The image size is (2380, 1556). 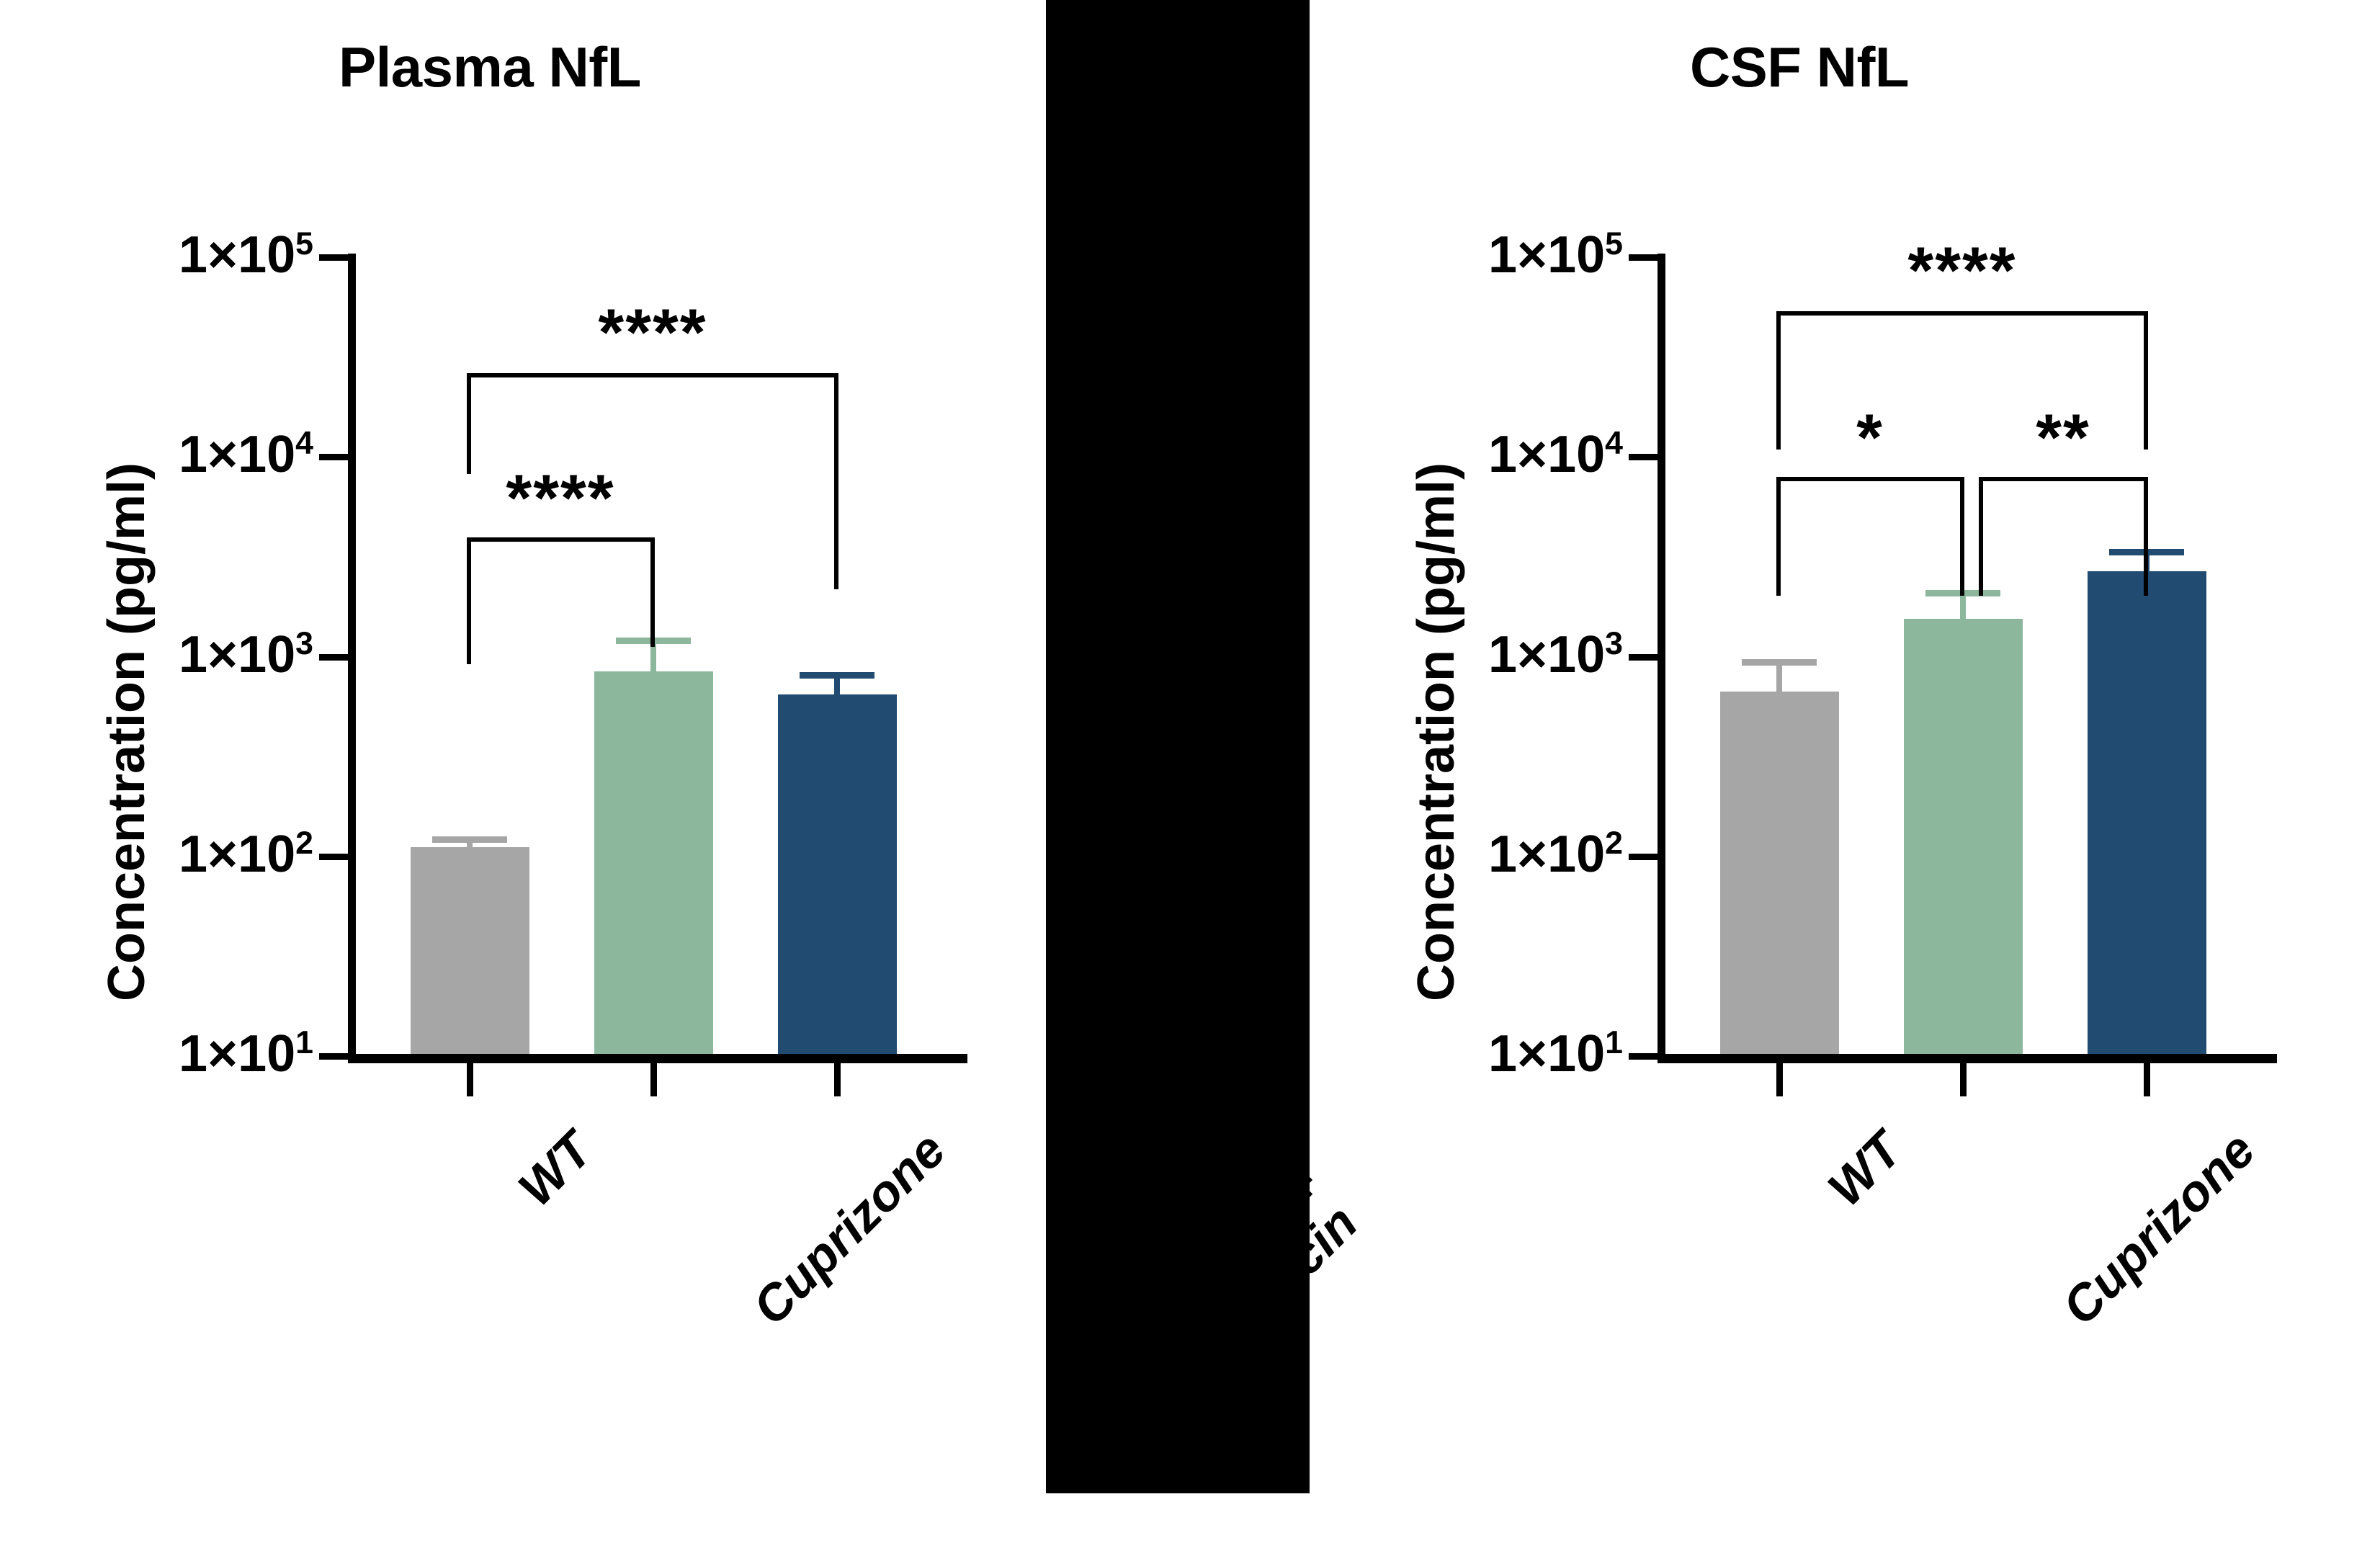 I want to click on y-tick-label-1e1-plasma: 1×101, so click(x=185, y=1053).